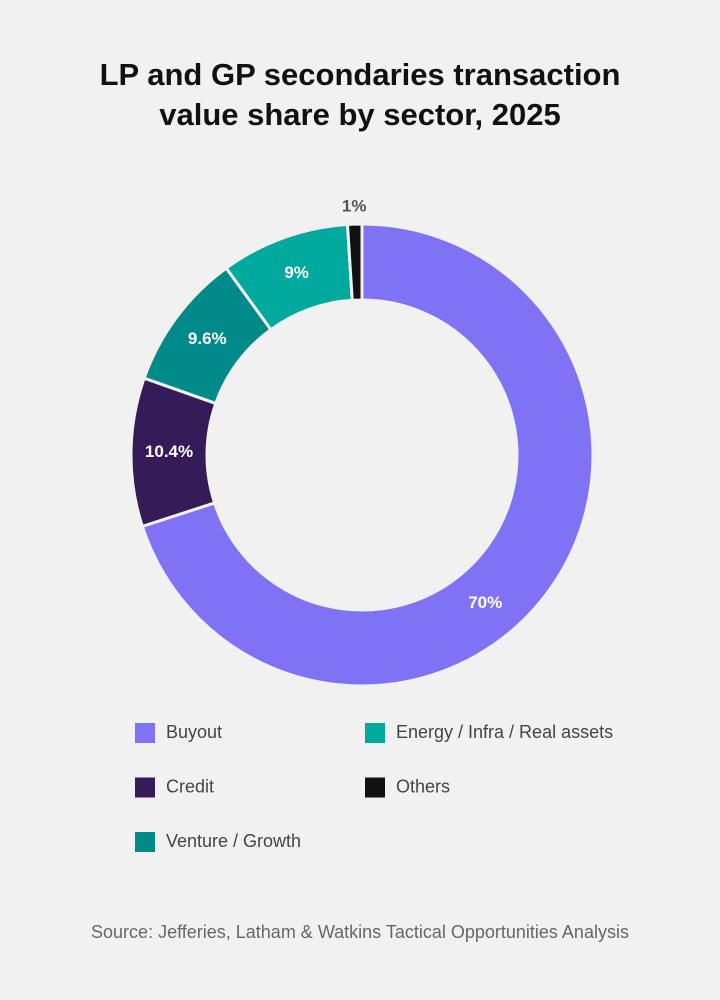  Describe the element at coordinates (354, 206) in the screenshot. I see `data-label: 1%` at that location.